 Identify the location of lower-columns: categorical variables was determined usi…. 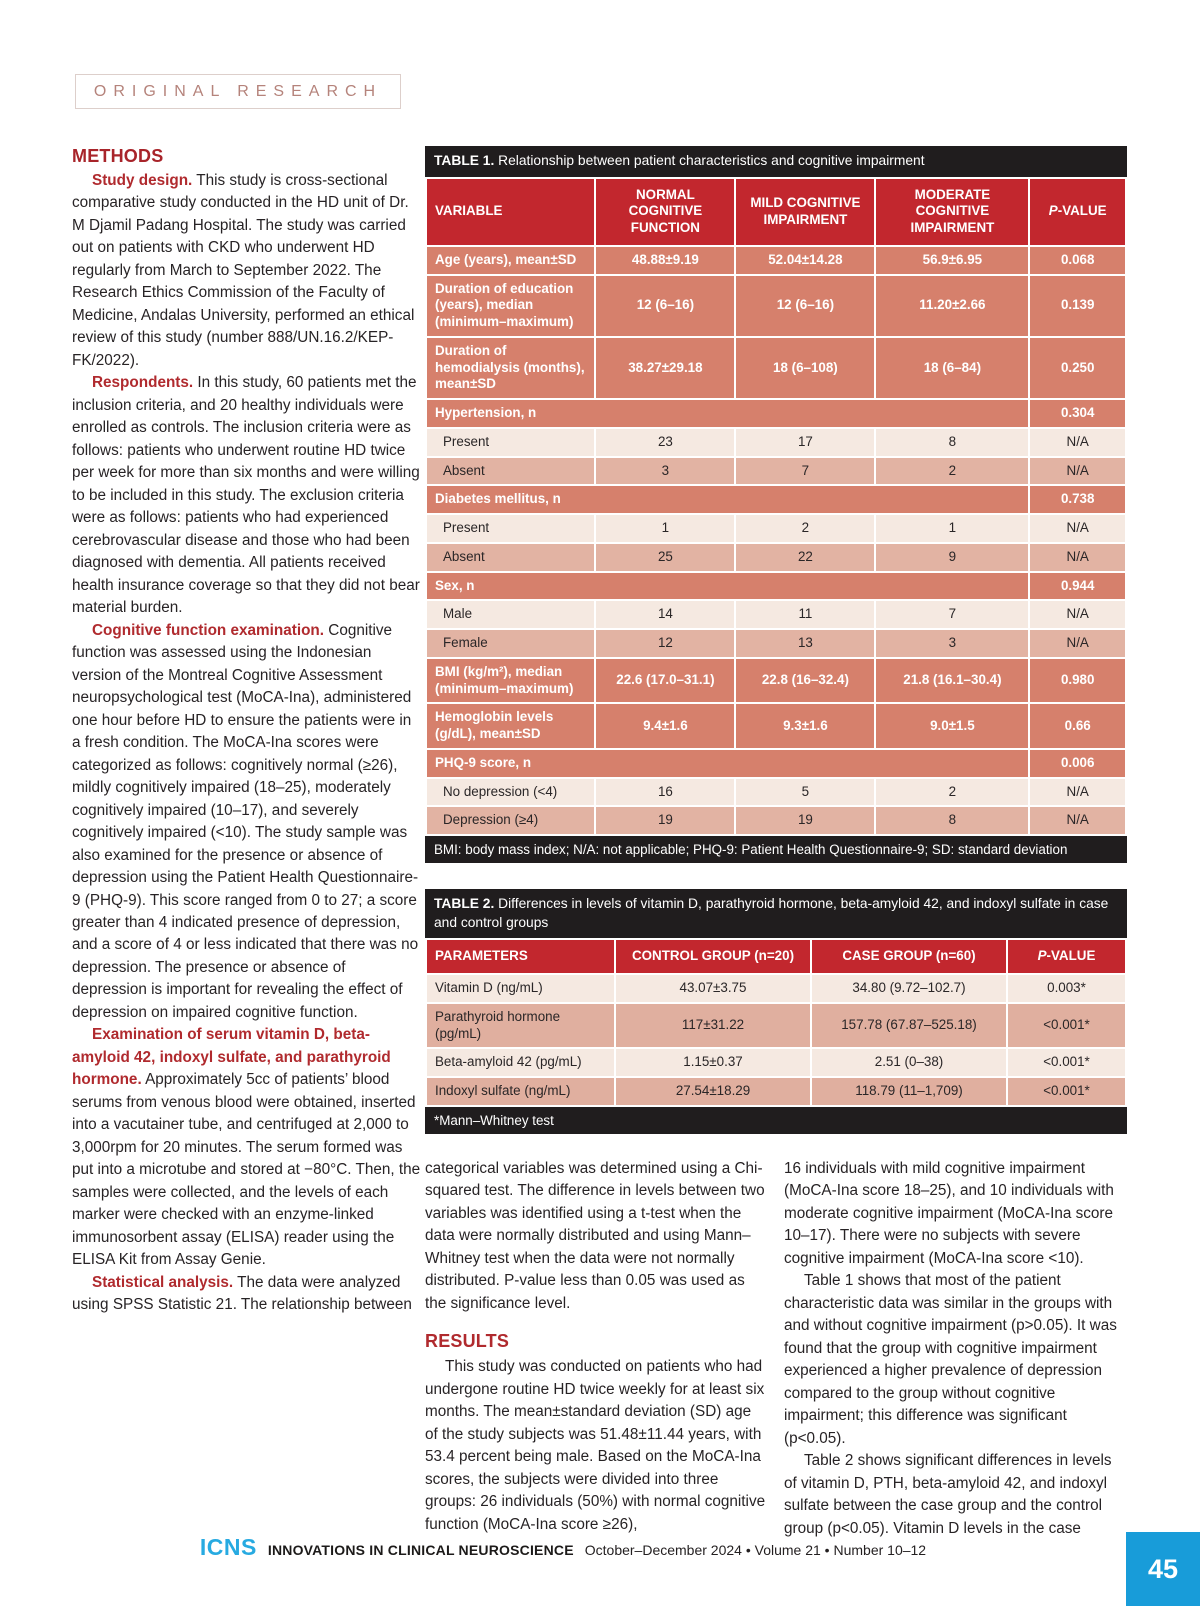
(776, 1349).